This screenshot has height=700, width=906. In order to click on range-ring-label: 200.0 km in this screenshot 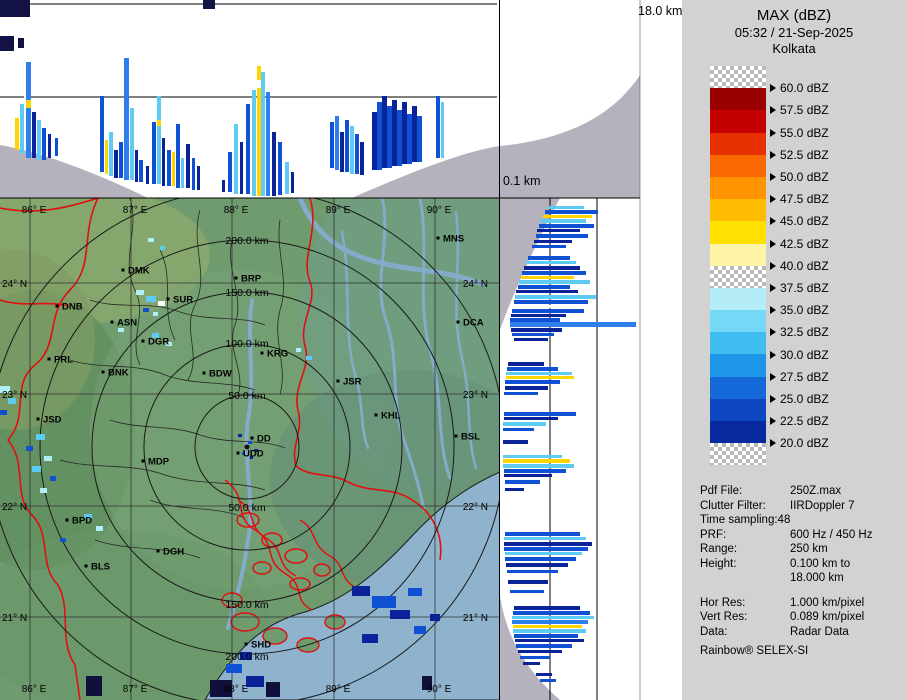, I will do `click(246, 241)`.